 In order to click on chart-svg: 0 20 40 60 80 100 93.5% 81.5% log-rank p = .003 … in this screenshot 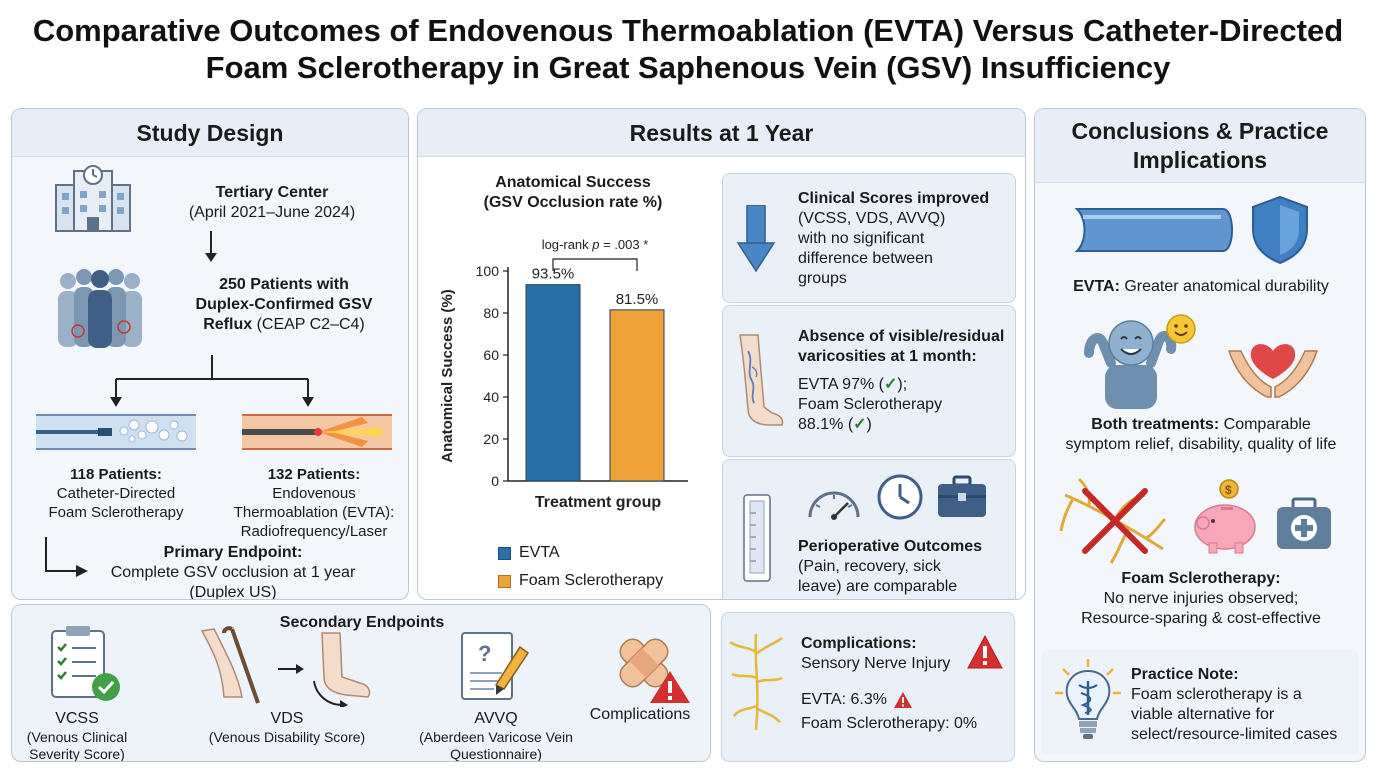, I will do `click(563, 374)`.